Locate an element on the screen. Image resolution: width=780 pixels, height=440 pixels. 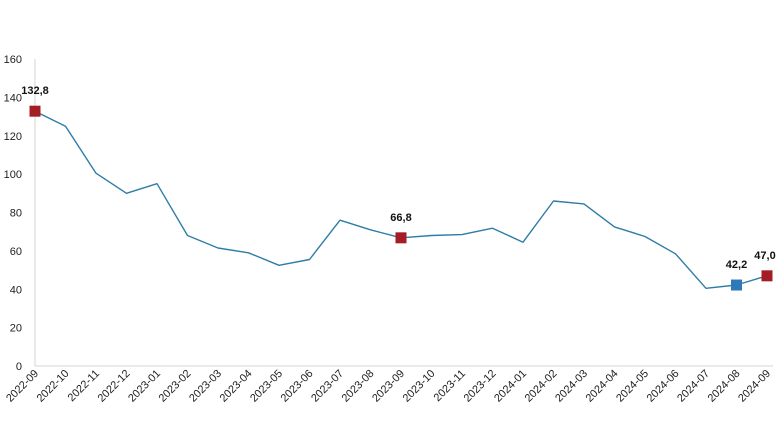
x-tick-label: 2023-08 is located at coordinates (358, 386).